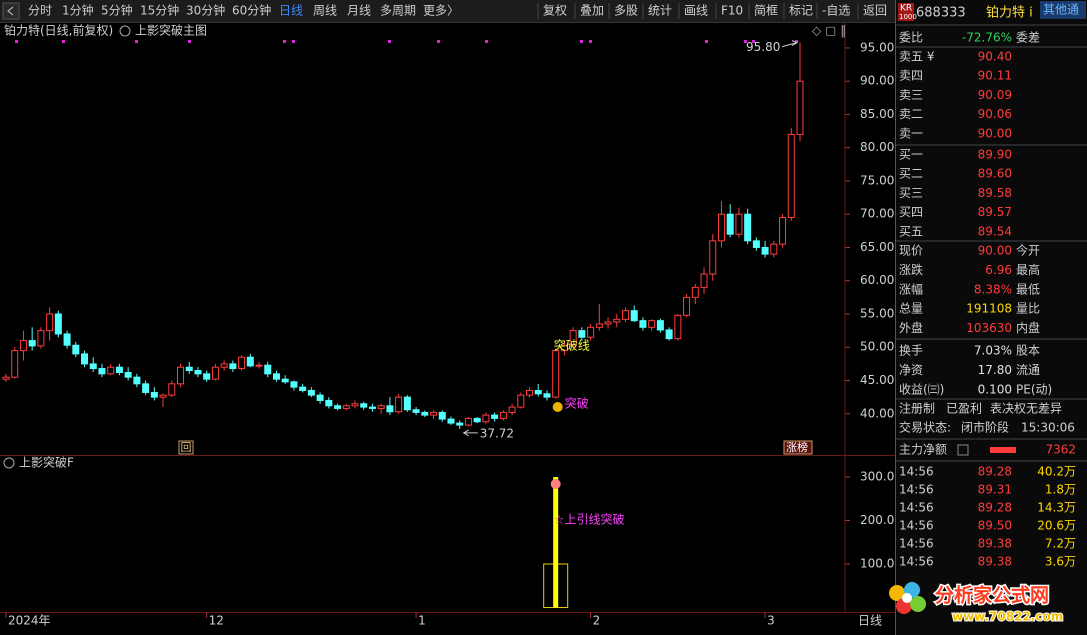 Image resolution: width=1087 pixels, height=635 pixels. Describe the element at coordinates (1007, 617) in the screenshot. I see `watermark-url: www.70822.com` at that location.